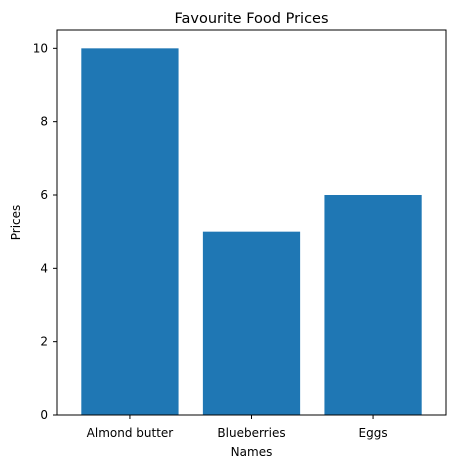 This screenshot has height=468, width=454. I want to click on y-tick-label: 10, so click(40, 48).